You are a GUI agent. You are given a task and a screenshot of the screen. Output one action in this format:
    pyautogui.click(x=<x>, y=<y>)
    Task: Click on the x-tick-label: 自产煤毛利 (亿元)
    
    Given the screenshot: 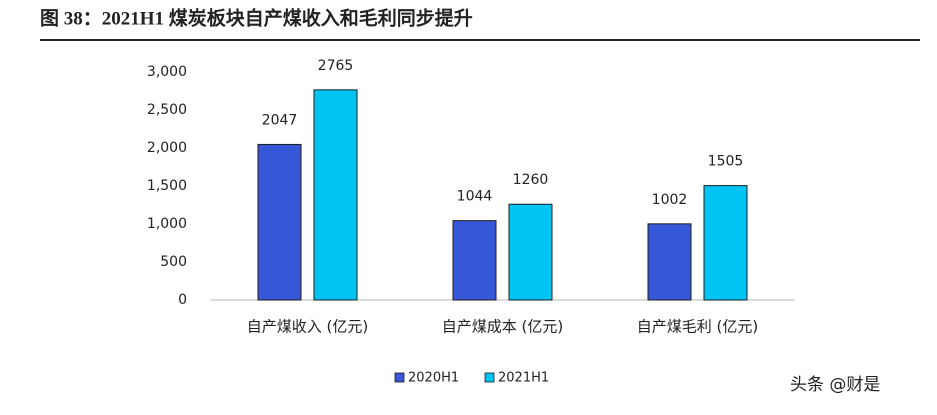 What is the action you would take?
    pyautogui.click(x=697, y=327)
    